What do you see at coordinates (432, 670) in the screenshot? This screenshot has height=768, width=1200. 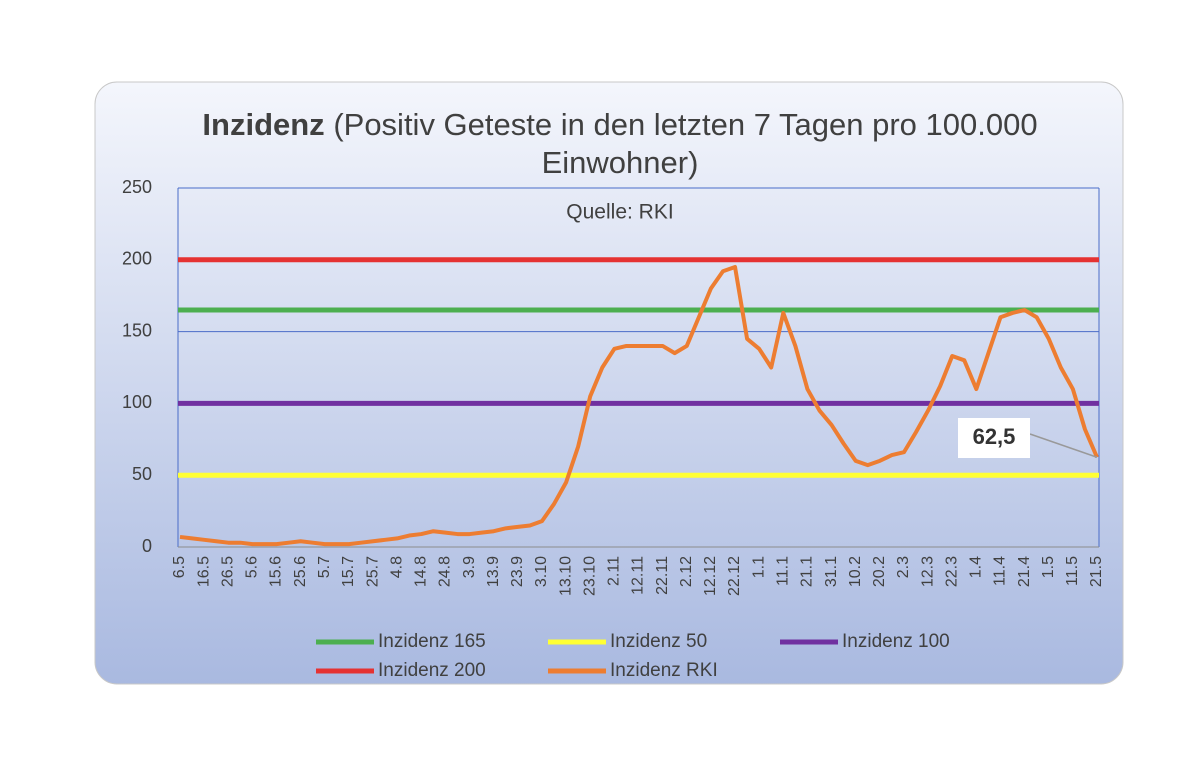 I see `legend-label: Inzidenz 200` at bounding box center [432, 670].